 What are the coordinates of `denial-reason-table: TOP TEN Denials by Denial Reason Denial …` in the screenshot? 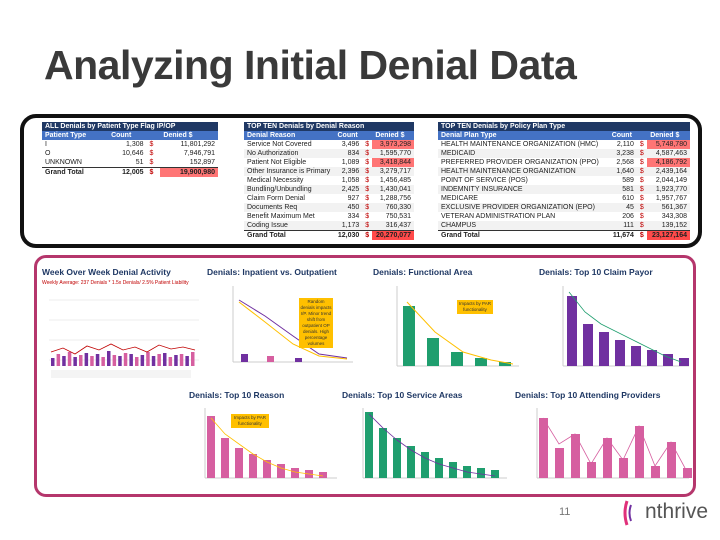 It's located at (329, 181).